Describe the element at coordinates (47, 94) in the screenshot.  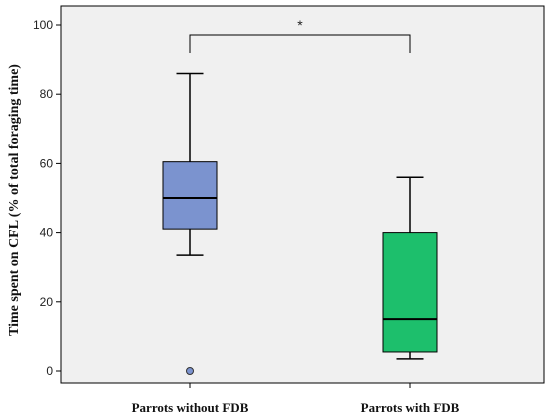
I see `y-tick-label: 80` at that location.